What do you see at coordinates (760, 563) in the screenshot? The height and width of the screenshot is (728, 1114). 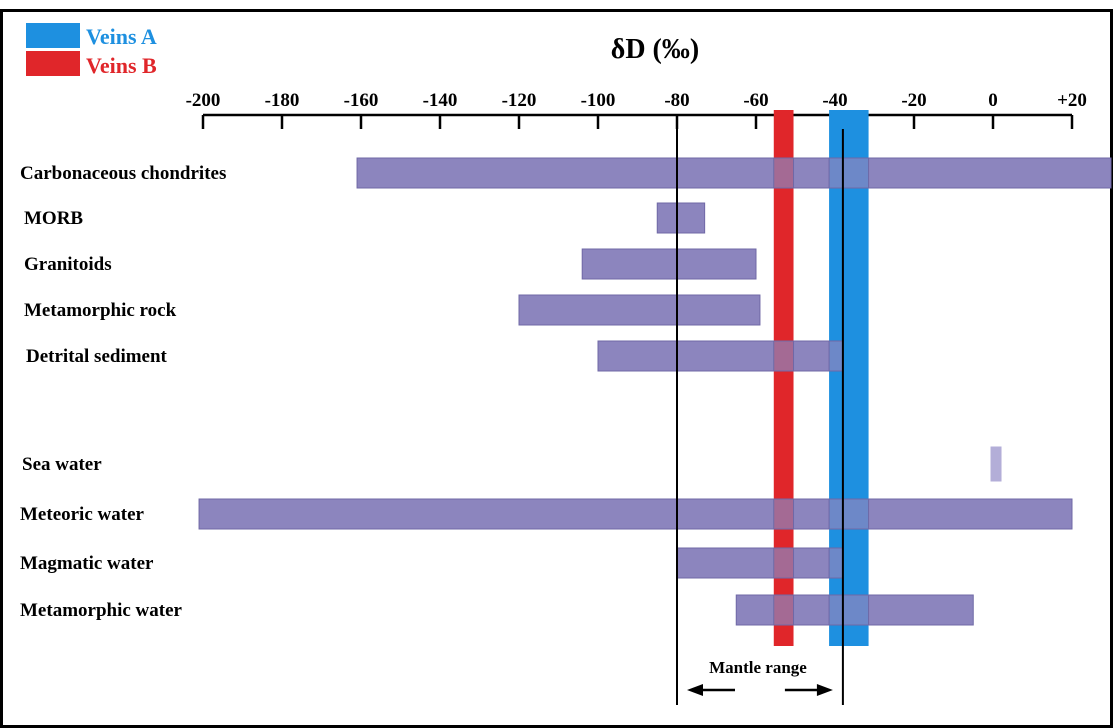 I see `range-bar-magmatic-water` at bounding box center [760, 563].